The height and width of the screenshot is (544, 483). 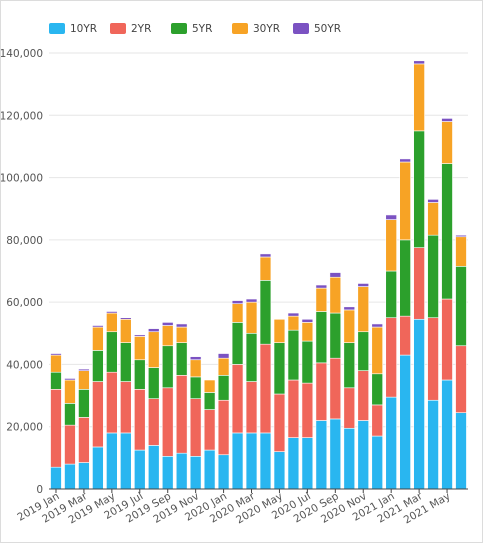 I want to click on legend-item-10yr: 10YR, so click(x=73, y=29).